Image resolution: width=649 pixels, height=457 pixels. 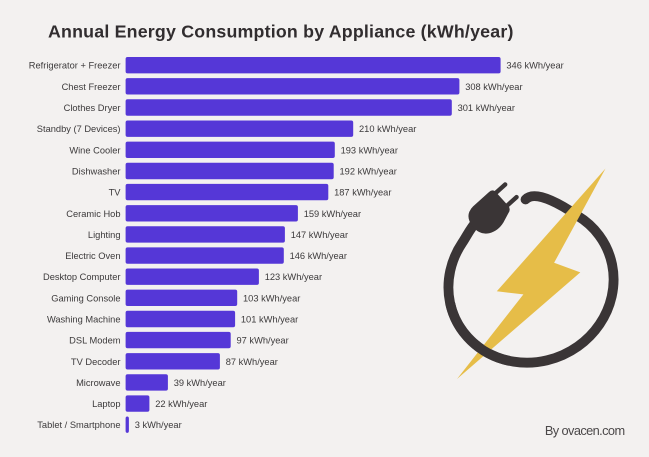 I want to click on svg-text: 97 kWh/year, so click(x=263, y=341).